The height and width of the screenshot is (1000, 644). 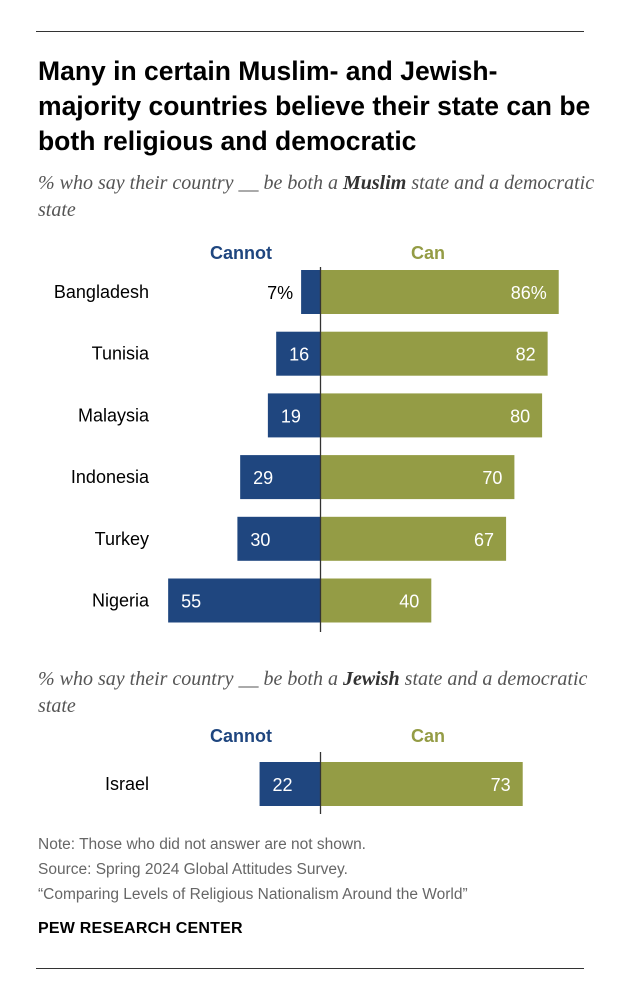 What do you see at coordinates (374, 183) in the screenshot?
I see `subtitle-muslim-bold: Muslim` at bounding box center [374, 183].